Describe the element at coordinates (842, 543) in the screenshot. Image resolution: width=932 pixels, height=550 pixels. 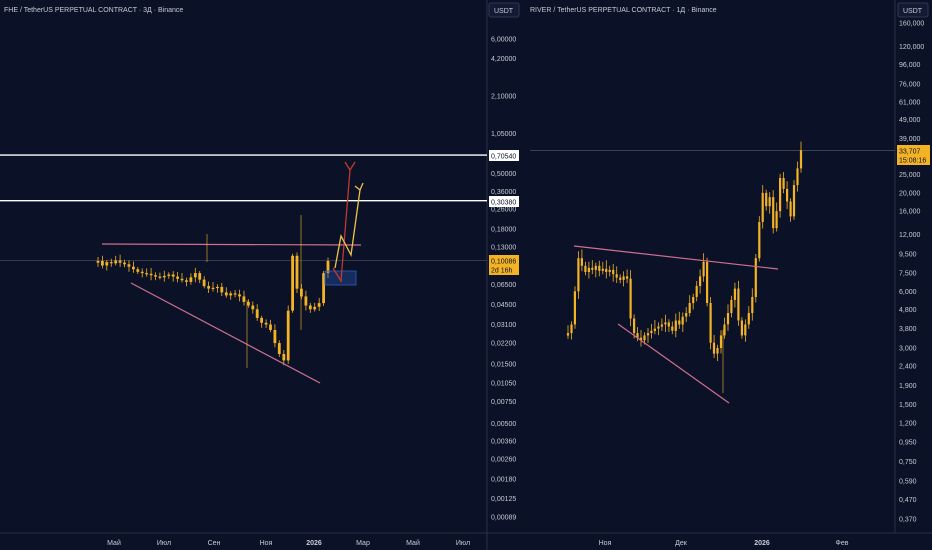
I see `time-tick-label: Фев` at that location.